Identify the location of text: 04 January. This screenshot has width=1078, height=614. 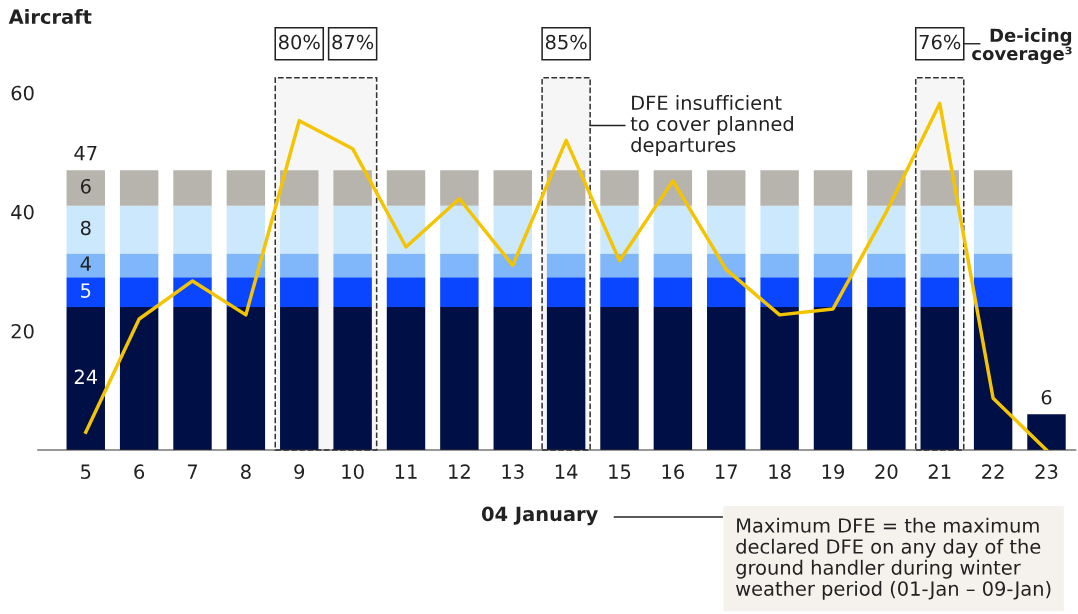
(539, 516).